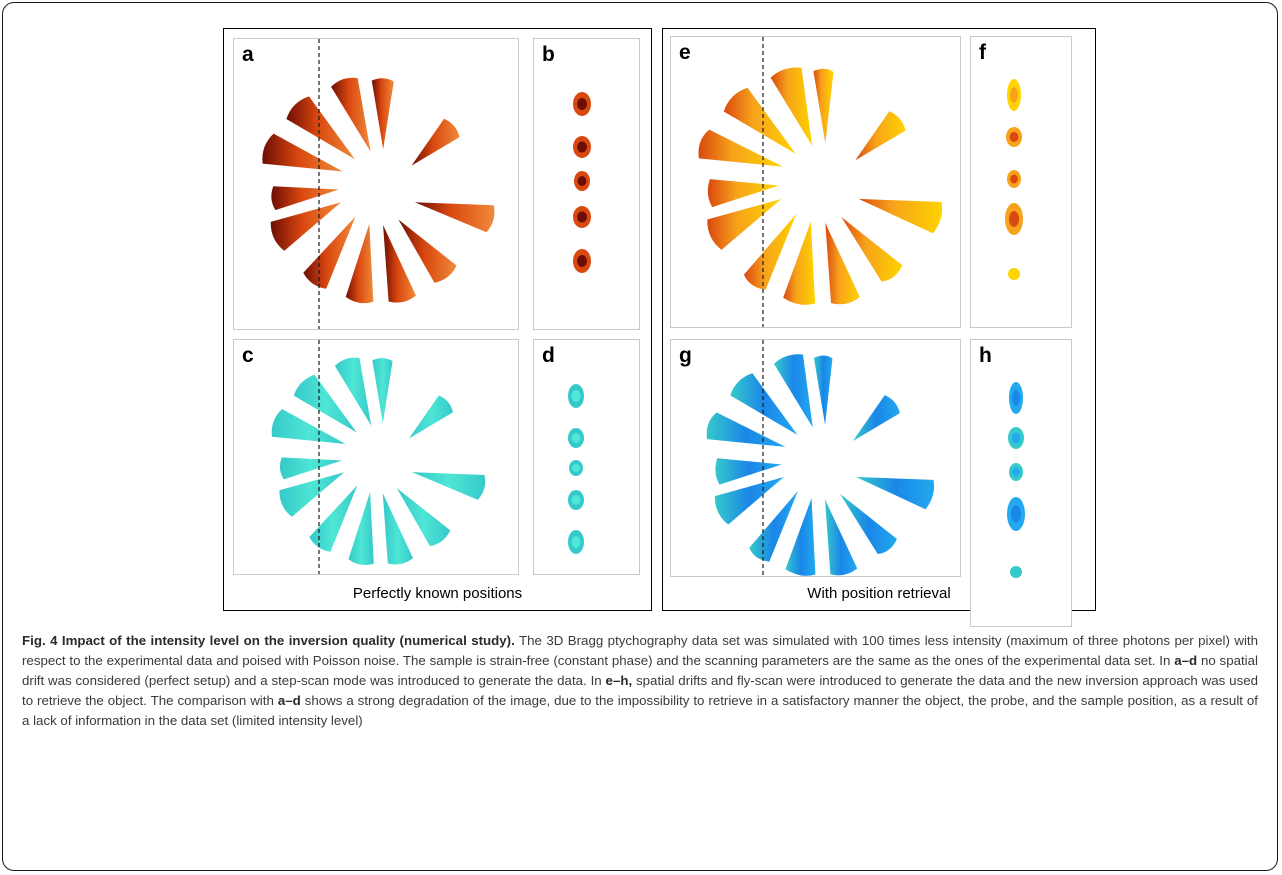 Image resolution: width=1282 pixels, height=875 pixels. I want to click on panel-letter: c, so click(248, 355).